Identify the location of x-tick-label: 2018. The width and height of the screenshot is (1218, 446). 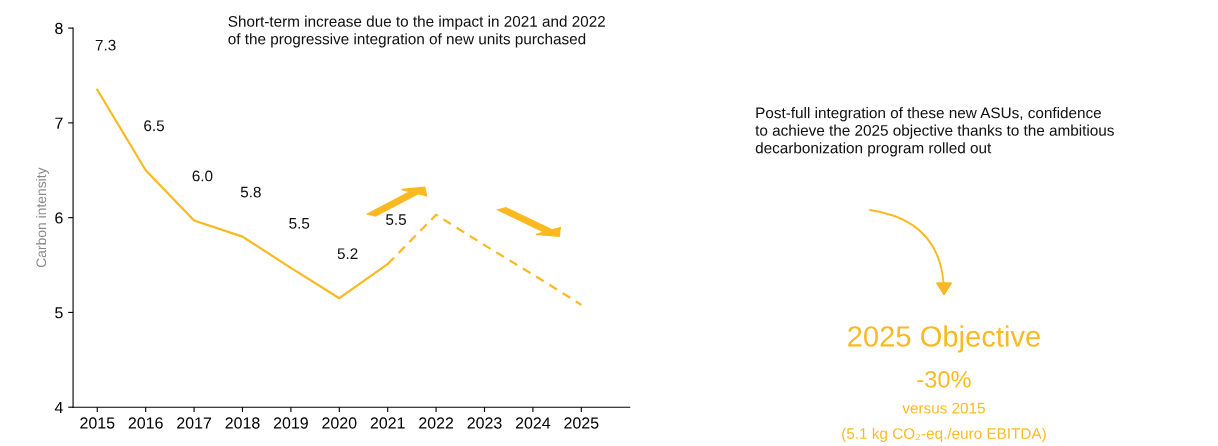
(242, 423).